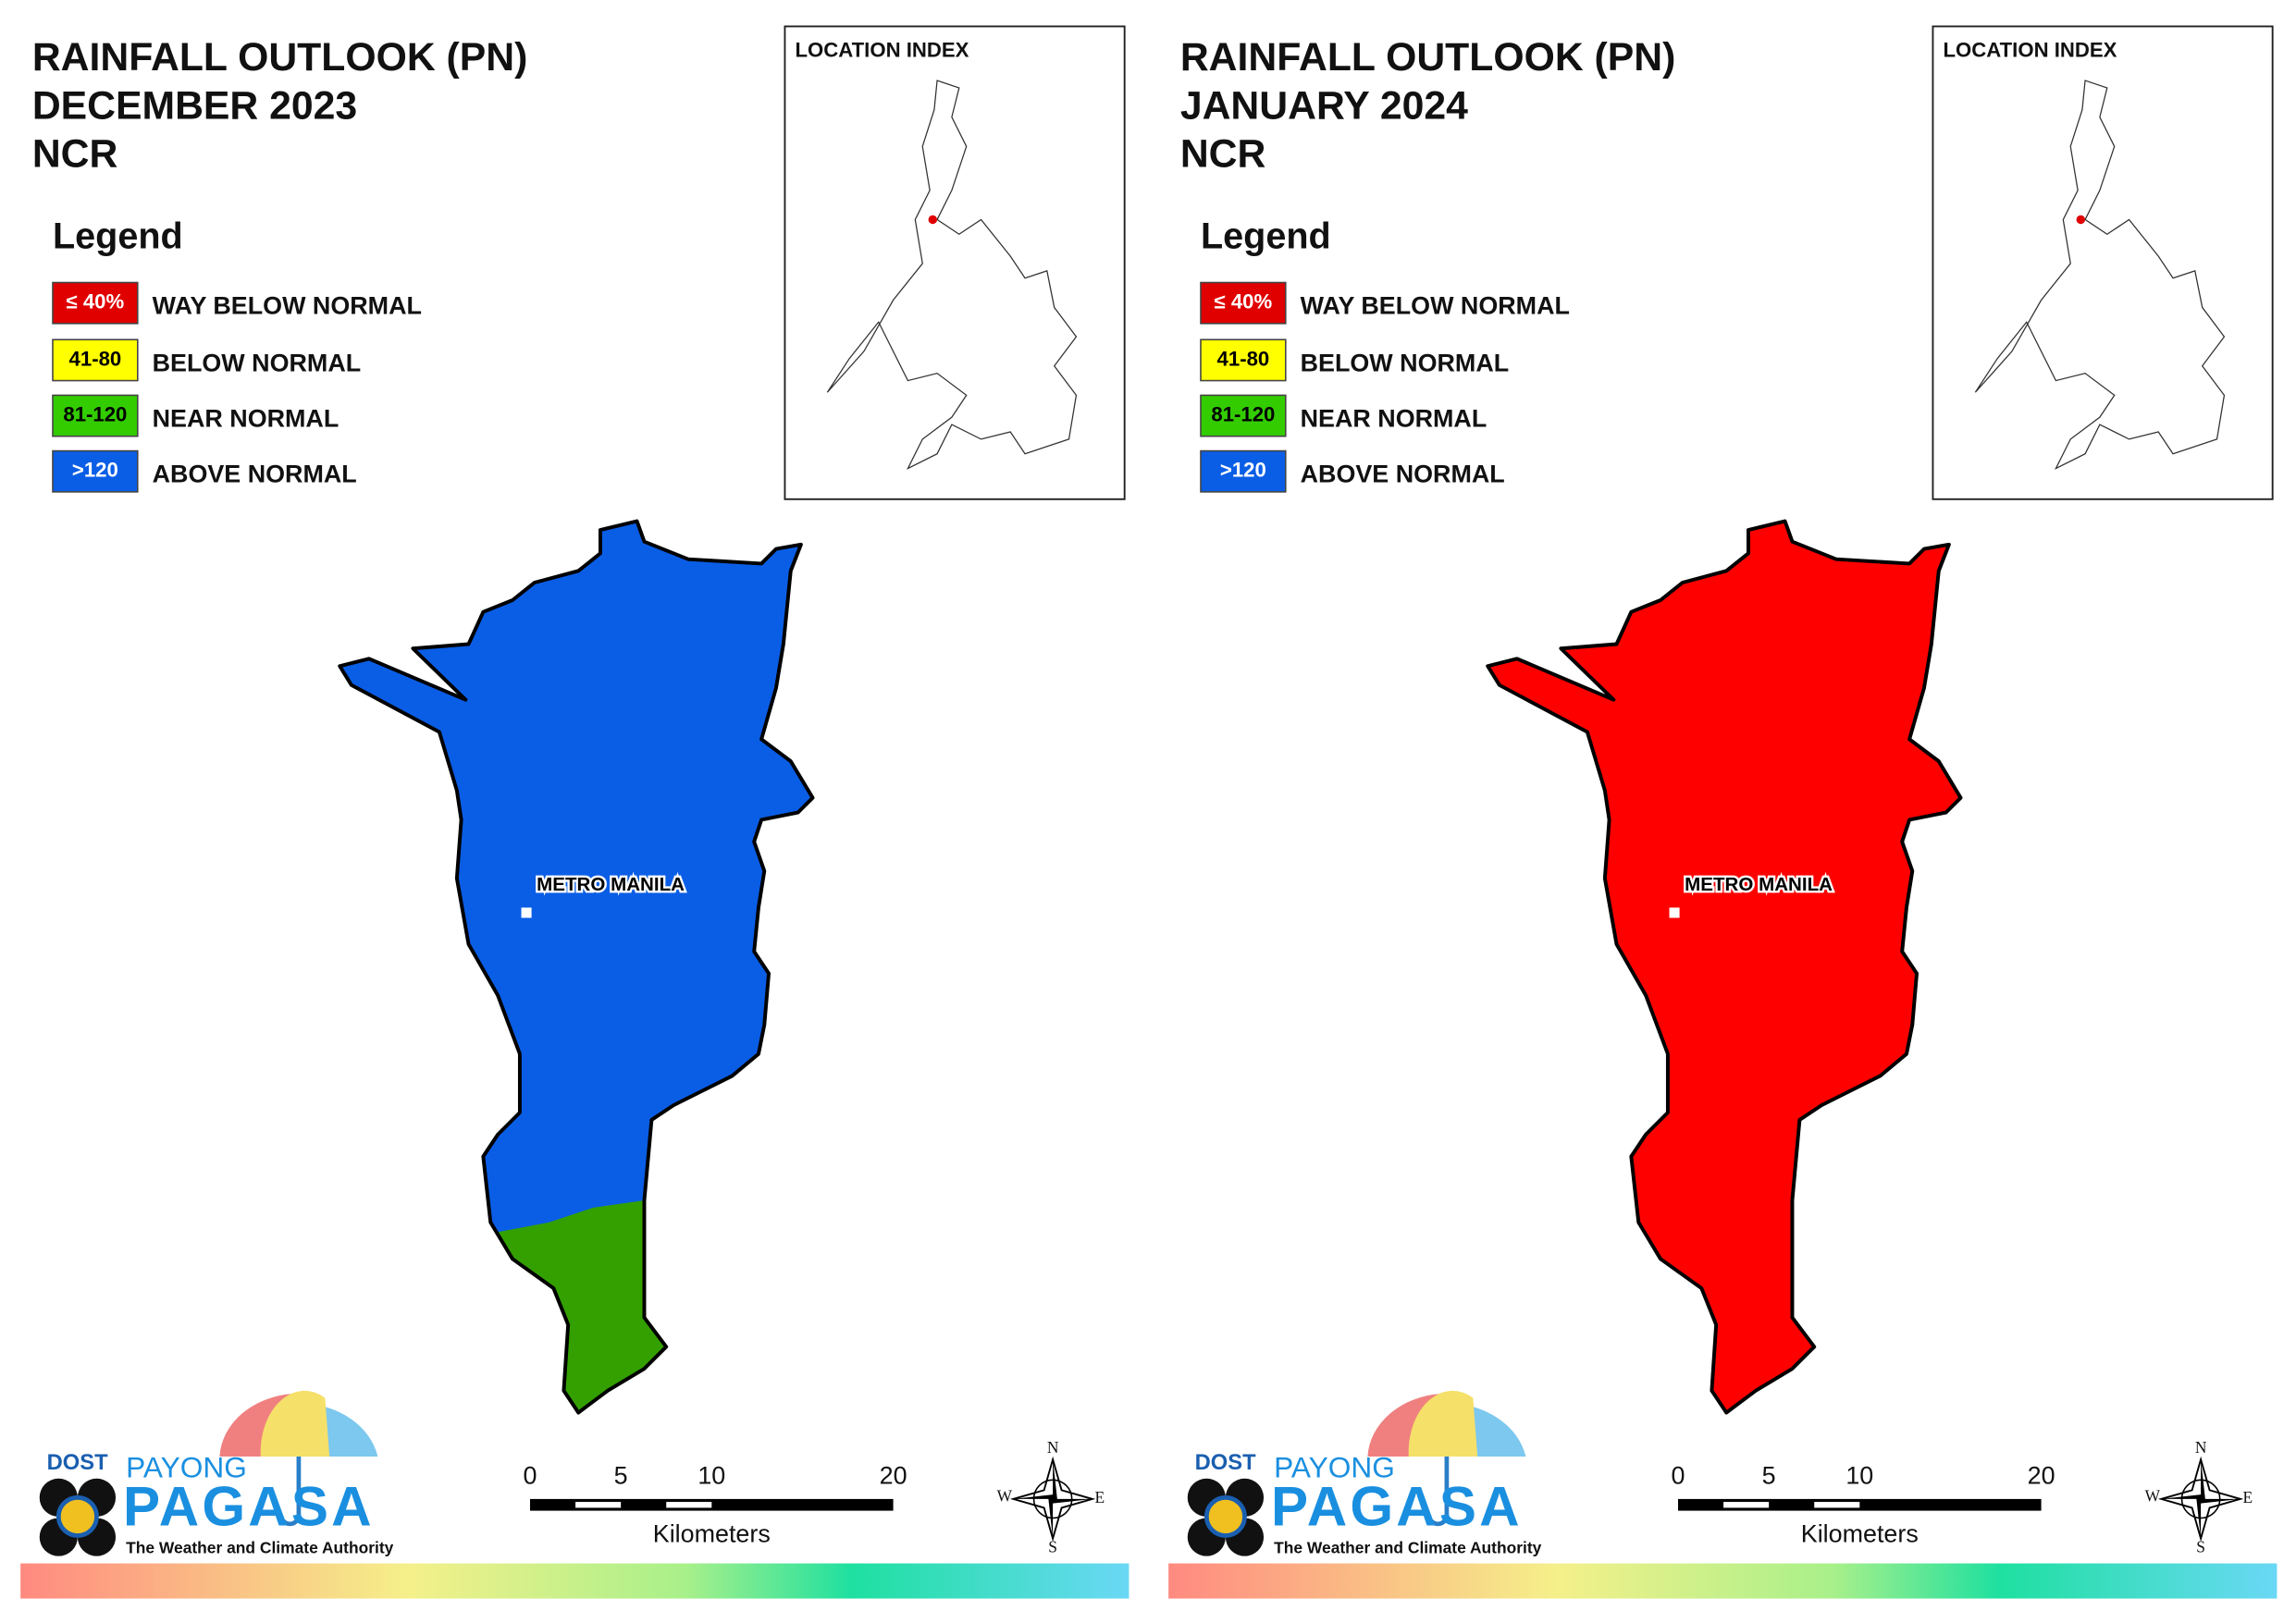 The height and width of the screenshot is (1623, 2296). I want to click on region-fill-green, so click(581, 1306).